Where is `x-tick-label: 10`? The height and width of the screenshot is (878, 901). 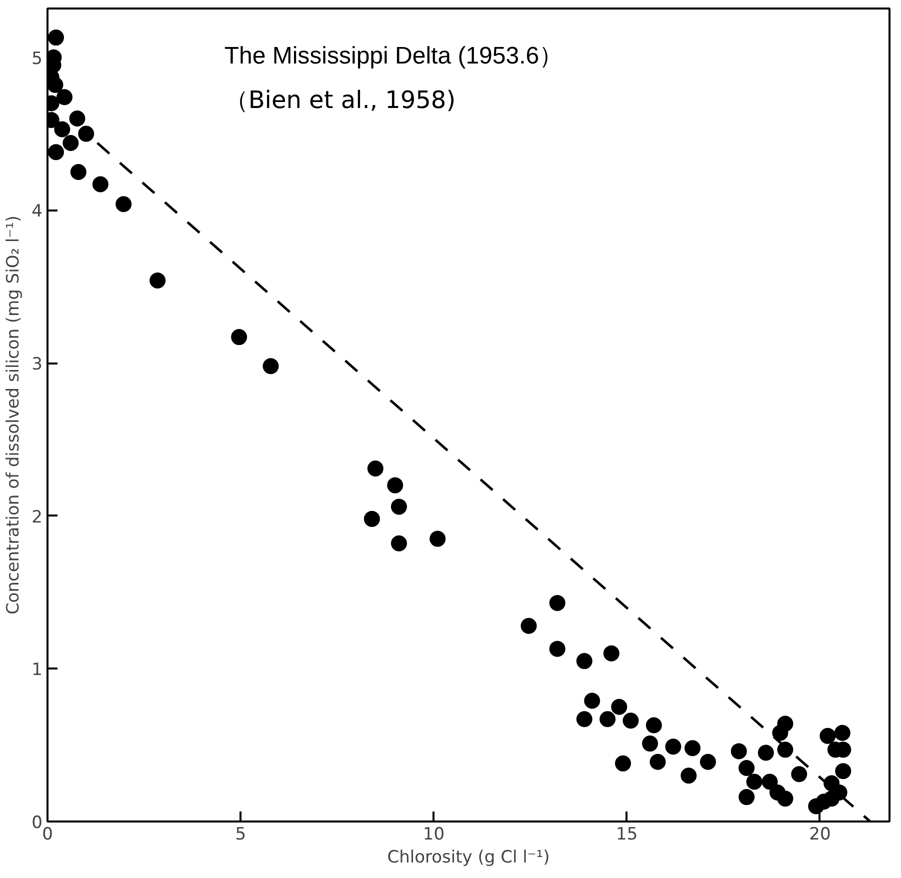
x-tick-label: 10 is located at coordinates (433, 834).